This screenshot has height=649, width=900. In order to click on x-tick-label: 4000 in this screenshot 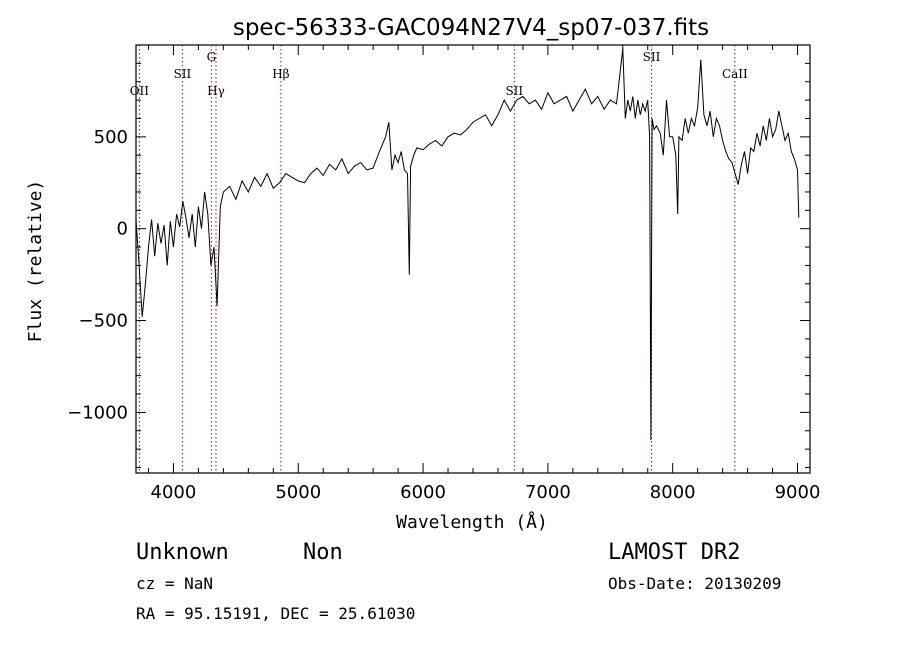, I will do `click(174, 492)`.